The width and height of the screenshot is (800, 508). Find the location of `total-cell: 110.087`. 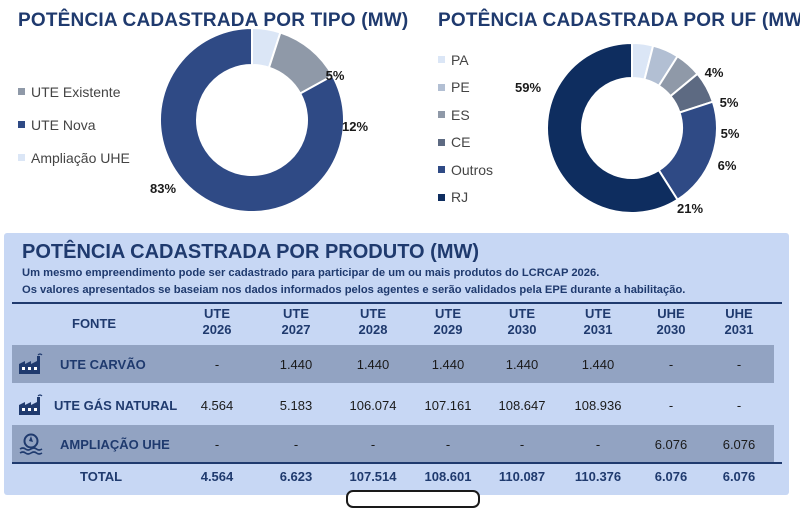

total-cell: 110.087 is located at coordinates (522, 476).